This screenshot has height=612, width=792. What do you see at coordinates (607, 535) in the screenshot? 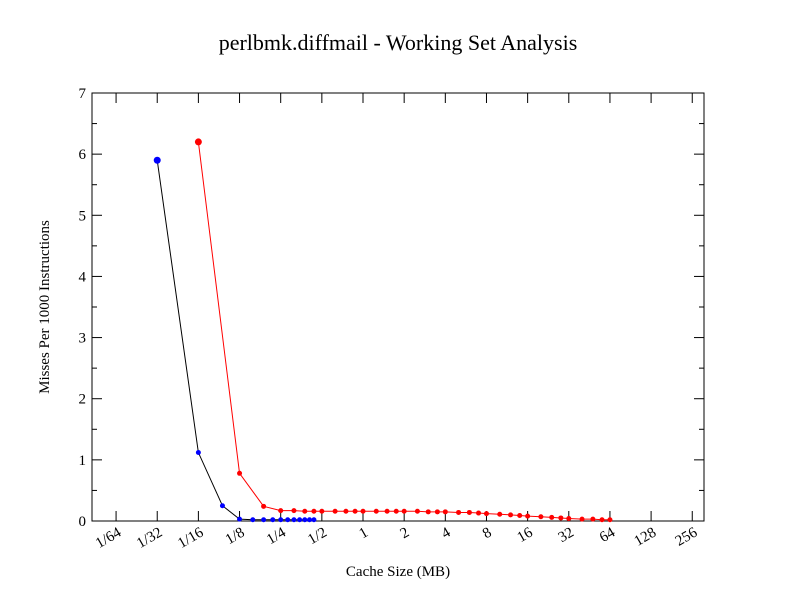
I see `x-tick-label: 64` at bounding box center [607, 535].